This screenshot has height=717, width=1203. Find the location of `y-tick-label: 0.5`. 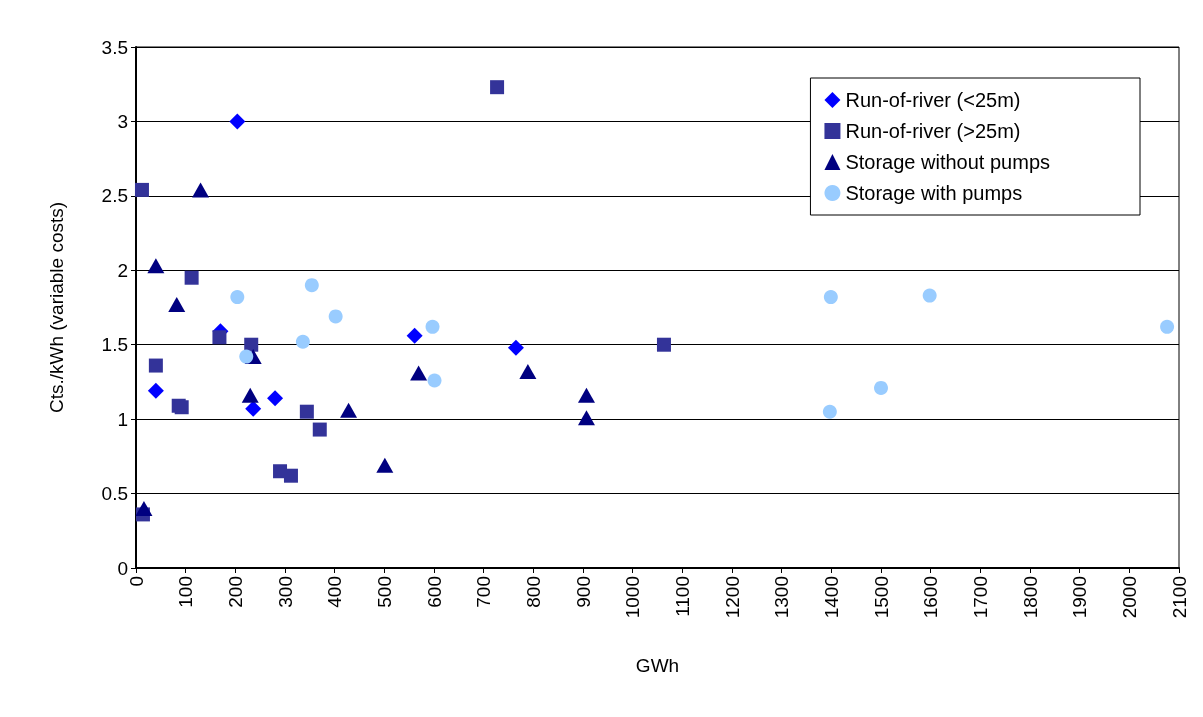

y-tick-label: 0.5 is located at coordinates (114, 494).